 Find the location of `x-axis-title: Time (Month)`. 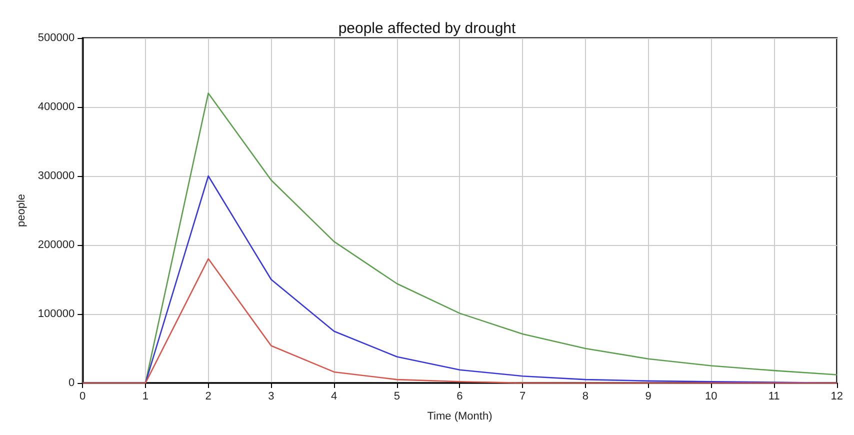

x-axis-title: Time (Month) is located at coordinates (459, 416).